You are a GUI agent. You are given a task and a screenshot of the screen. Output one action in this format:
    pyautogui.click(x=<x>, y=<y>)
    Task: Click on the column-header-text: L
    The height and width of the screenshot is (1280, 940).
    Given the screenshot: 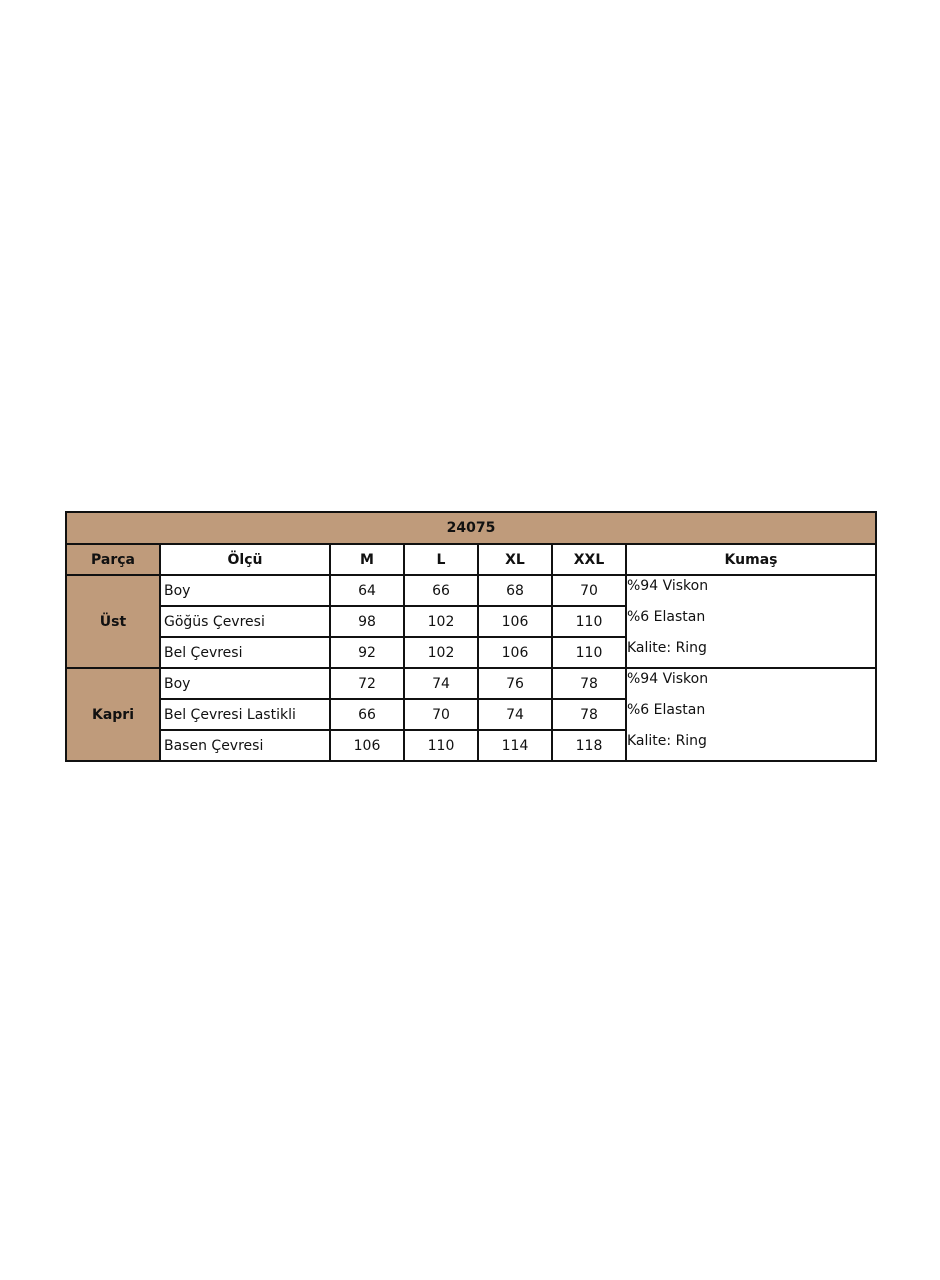 What is the action you would take?
    pyautogui.click(x=441, y=559)
    